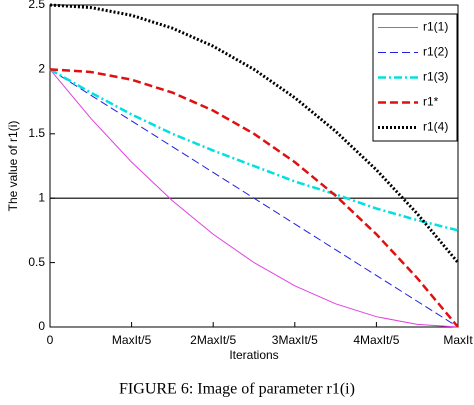 The height and width of the screenshot is (405, 474). Describe the element at coordinates (132, 340) in the screenshot. I see `x-tick-label: MaxIt/5` at that location.